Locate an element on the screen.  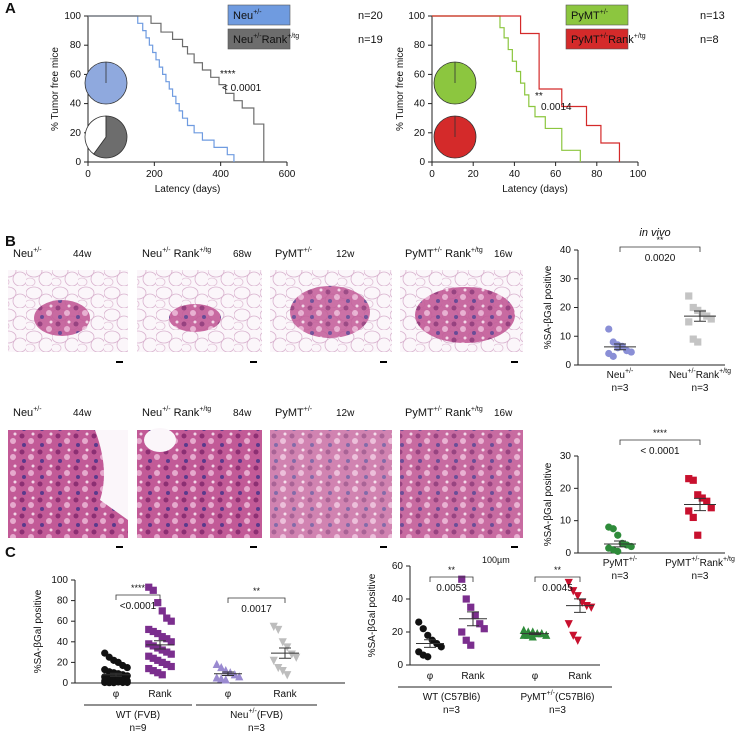
group-note: n=3 is located at coordinates (700, 576).